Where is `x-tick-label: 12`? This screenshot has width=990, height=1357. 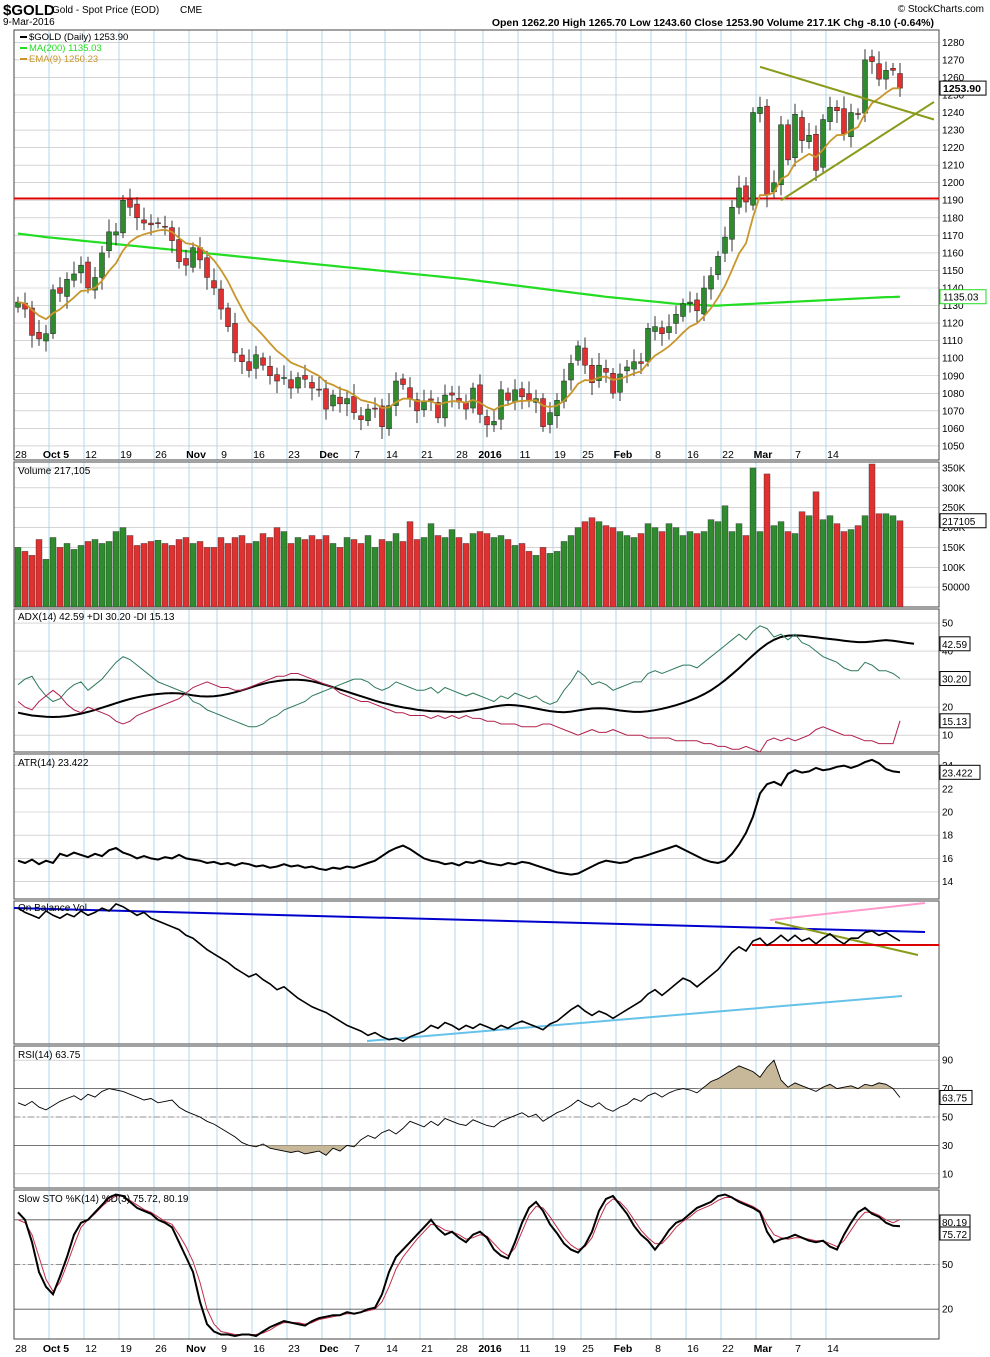 x-tick-label: 12 is located at coordinates (91, 455).